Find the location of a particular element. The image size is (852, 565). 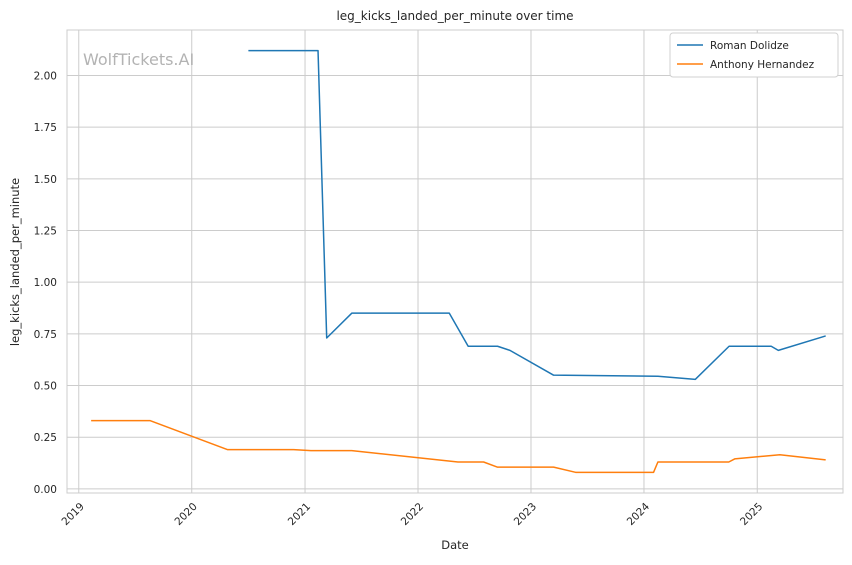

chart-title: leg_kicks_landed_per_minute over time is located at coordinates (454, 16).